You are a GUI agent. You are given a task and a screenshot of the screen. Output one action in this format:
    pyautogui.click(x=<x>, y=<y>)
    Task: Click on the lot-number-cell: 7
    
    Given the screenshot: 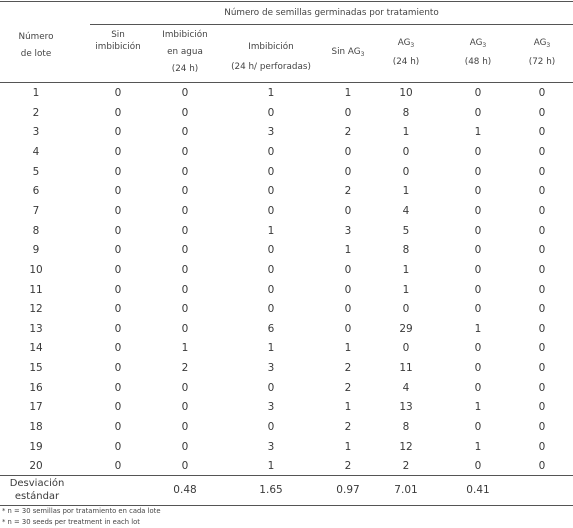 What is the action you would take?
    pyautogui.click(x=36, y=210)
    